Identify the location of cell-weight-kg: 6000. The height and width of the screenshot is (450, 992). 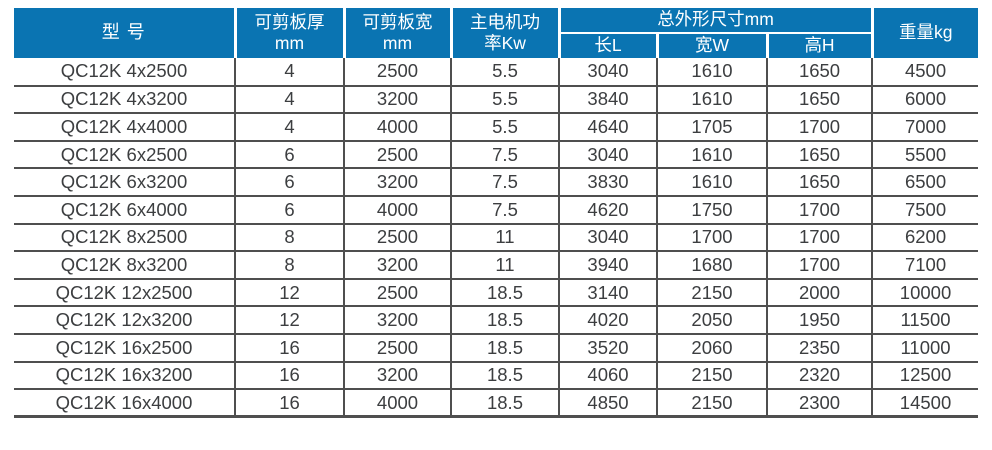
(925, 100).